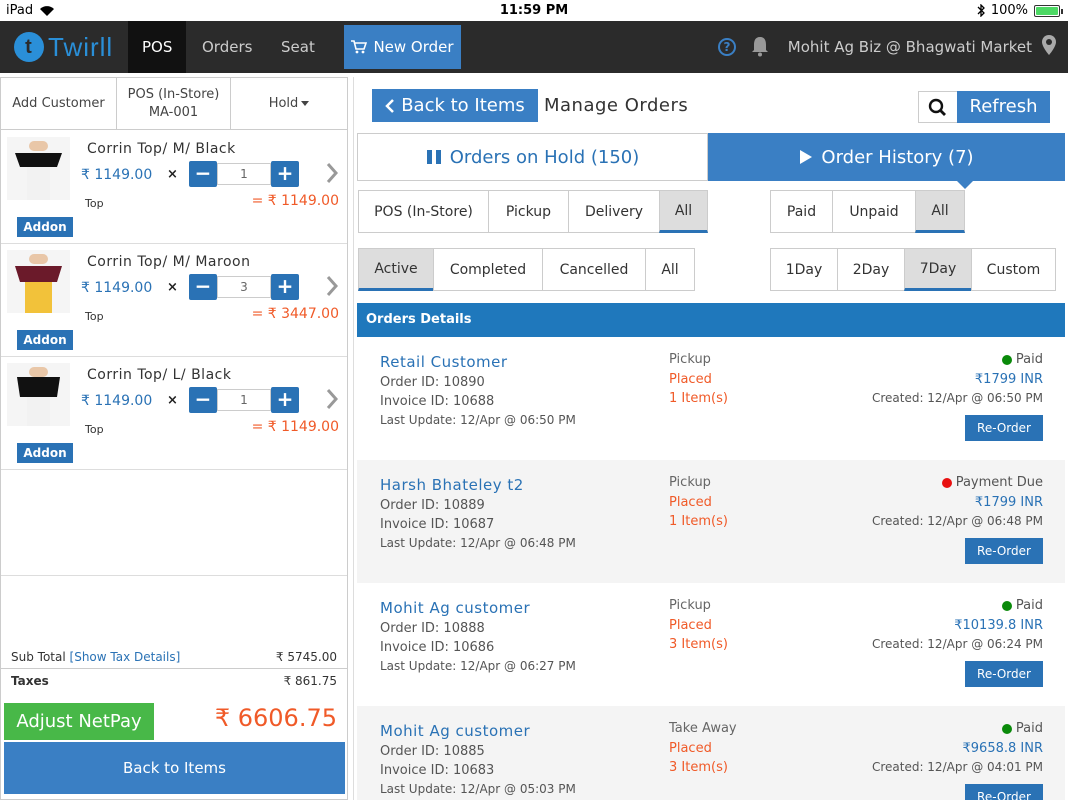  What do you see at coordinates (1013, 269) in the screenshot?
I see `filter-custom: Custom` at bounding box center [1013, 269].